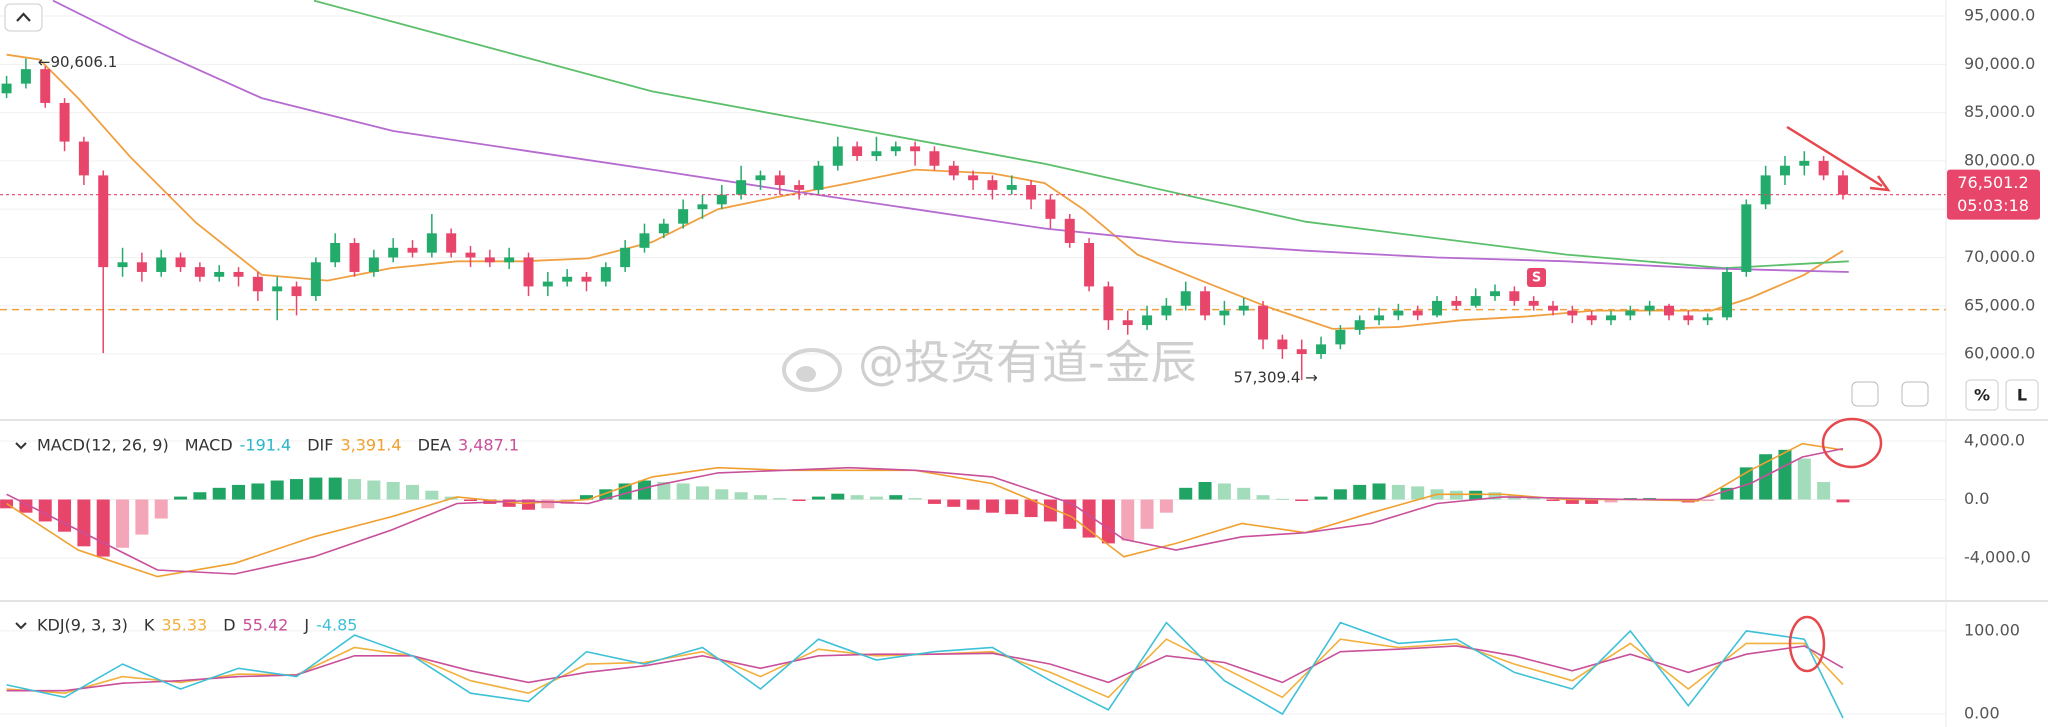  I want to click on watermark: @投资有道-金辰, so click(989, 364).